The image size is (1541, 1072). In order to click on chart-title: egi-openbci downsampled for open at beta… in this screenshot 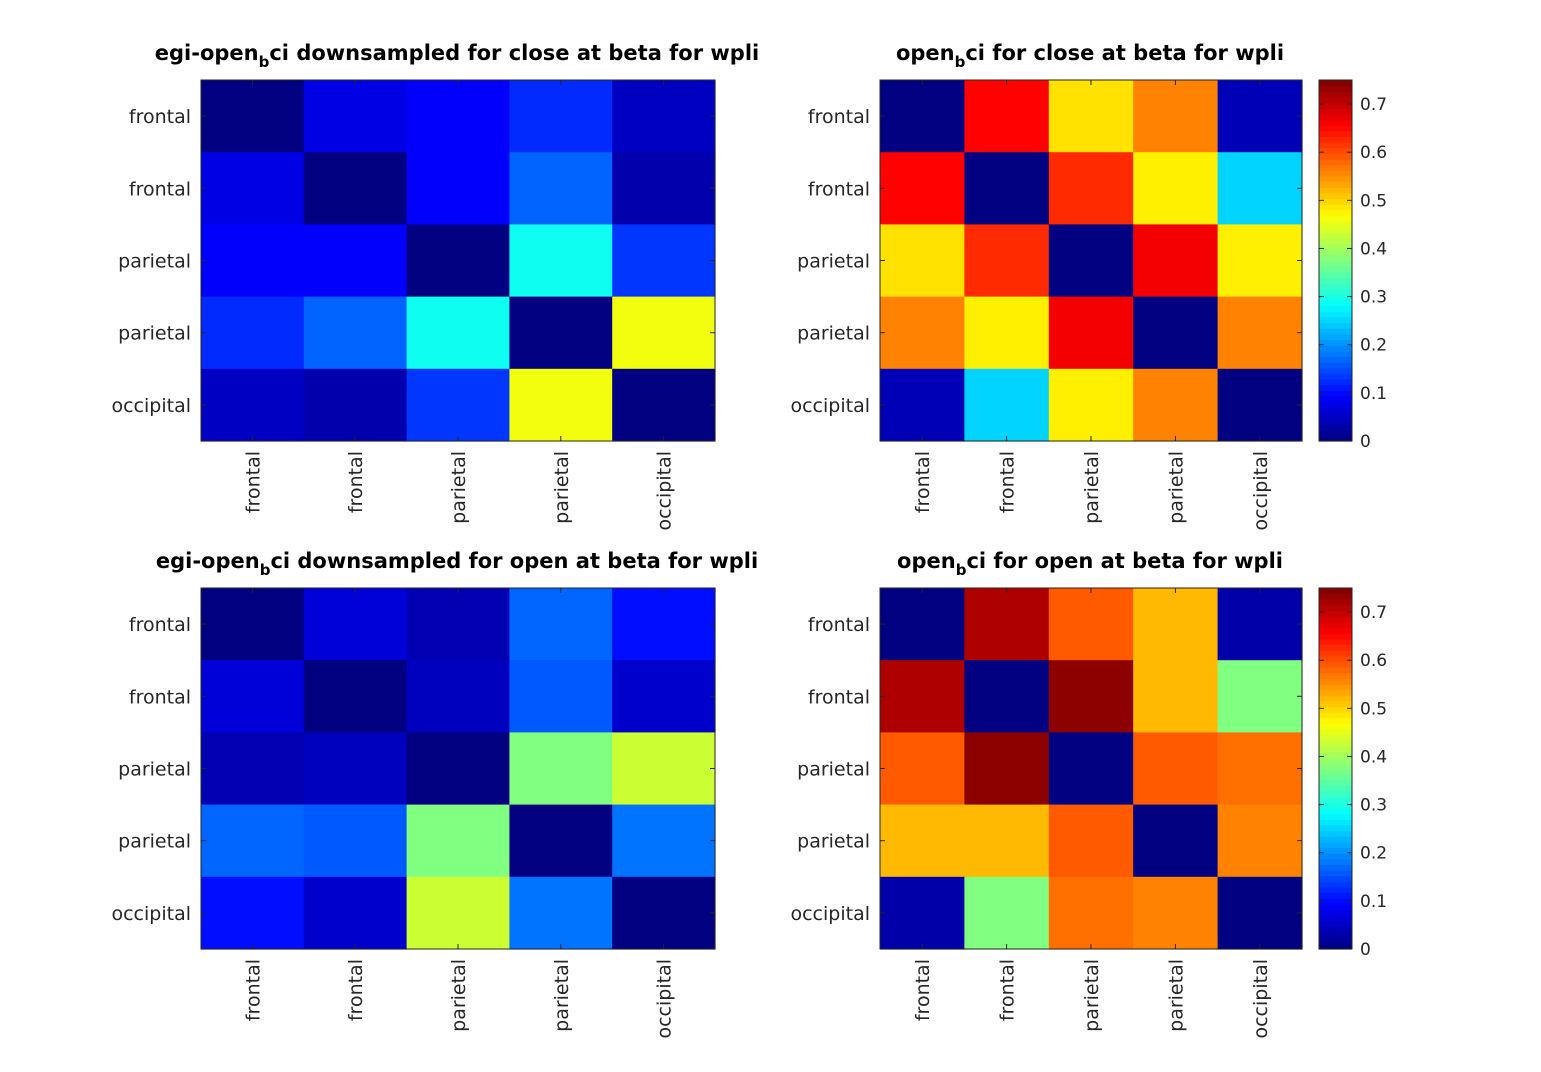, I will do `click(457, 564)`.